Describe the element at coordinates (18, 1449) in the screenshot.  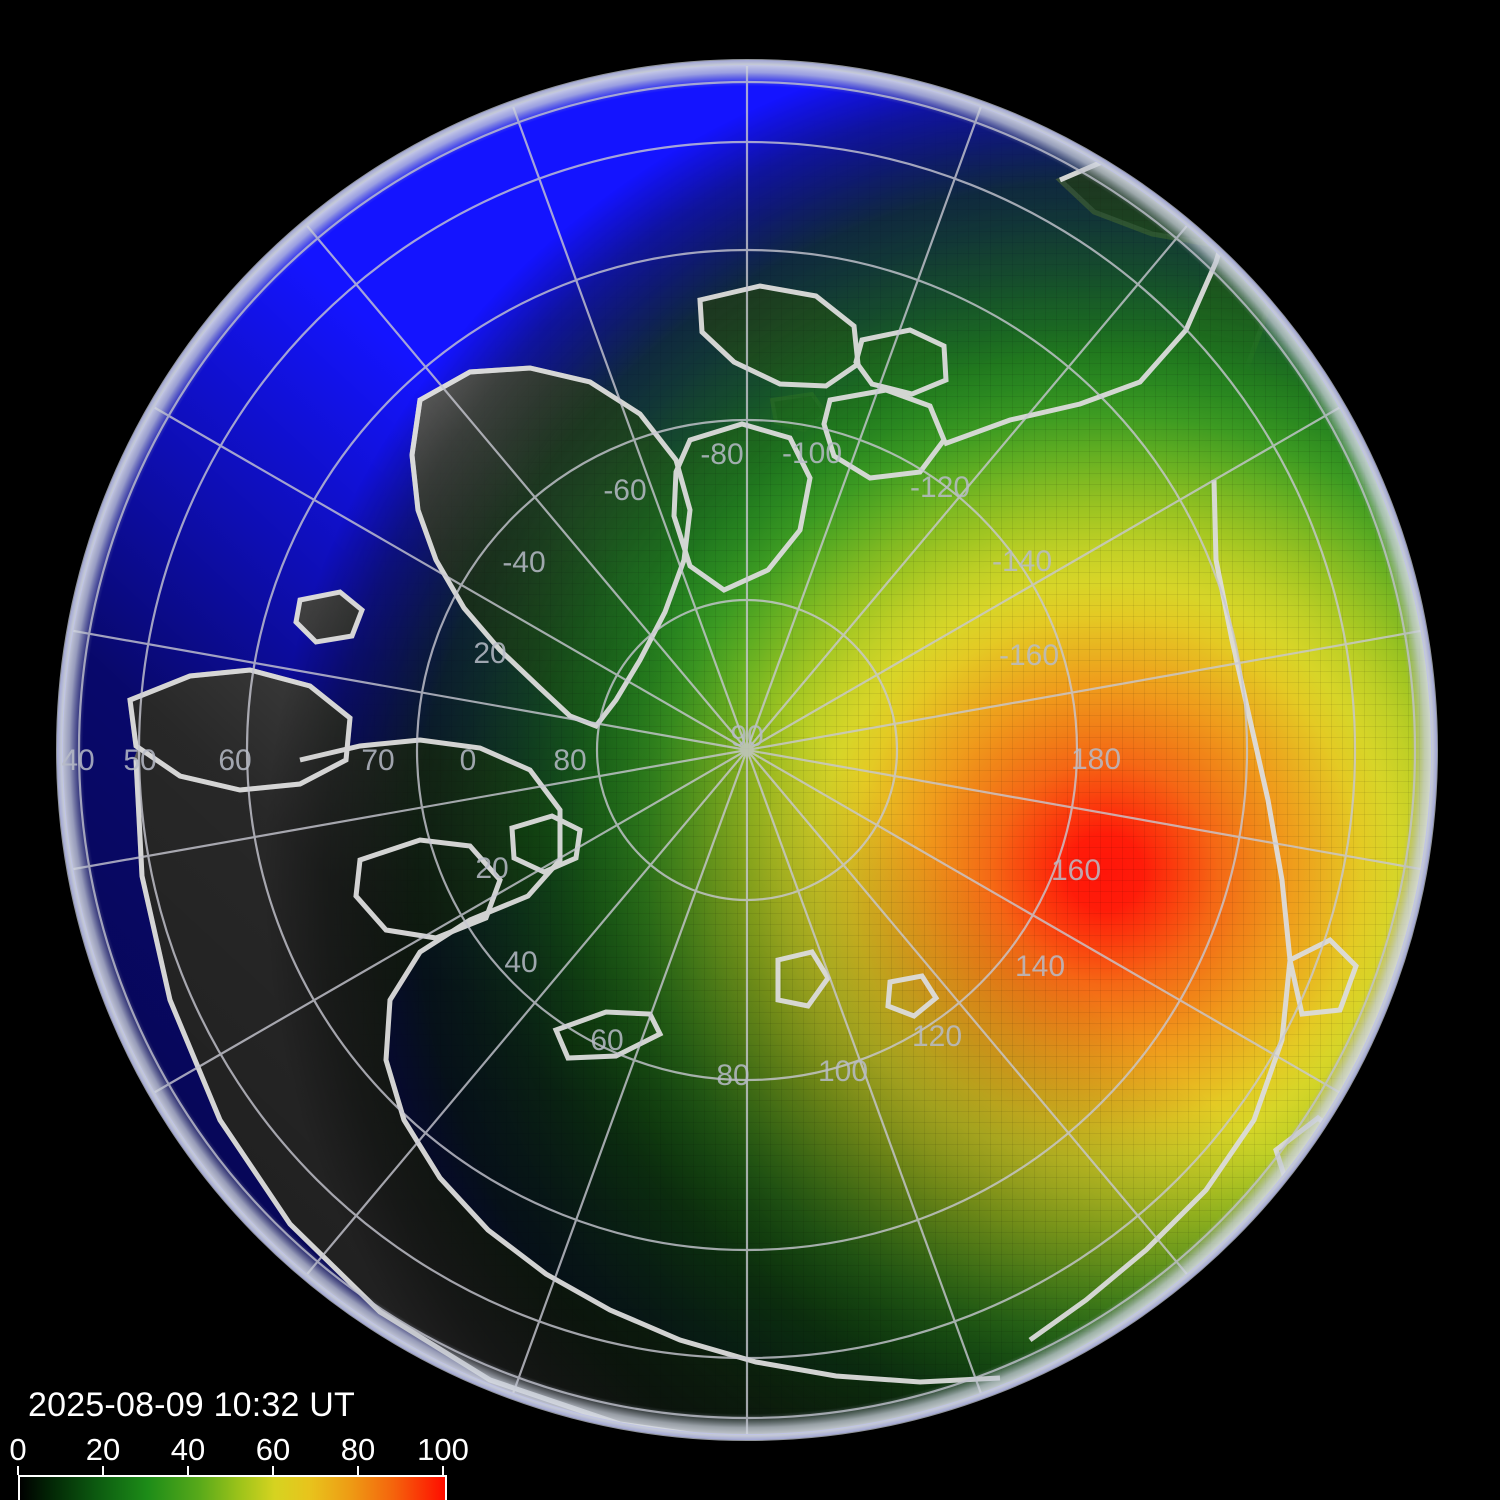
I see `colorbar-tick-label-0: 0` at that location.